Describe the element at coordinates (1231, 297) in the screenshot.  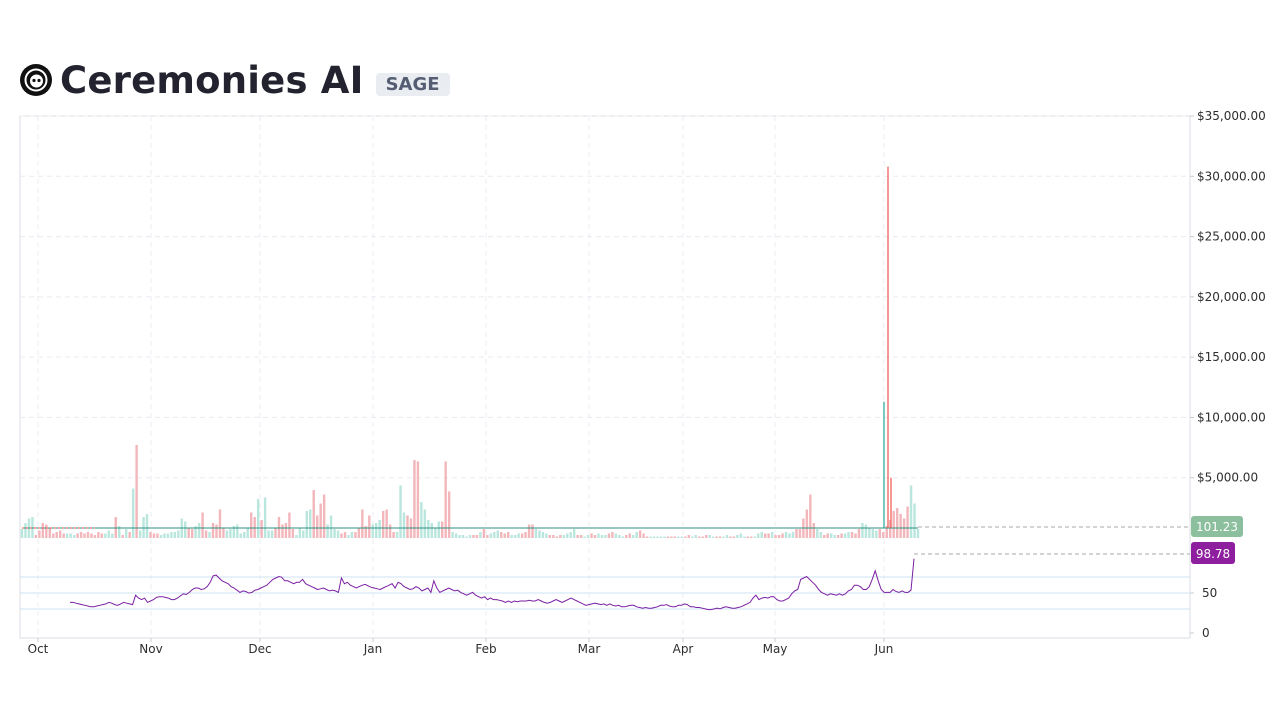
I see `price-axis-label: $20,000.00` at that location.